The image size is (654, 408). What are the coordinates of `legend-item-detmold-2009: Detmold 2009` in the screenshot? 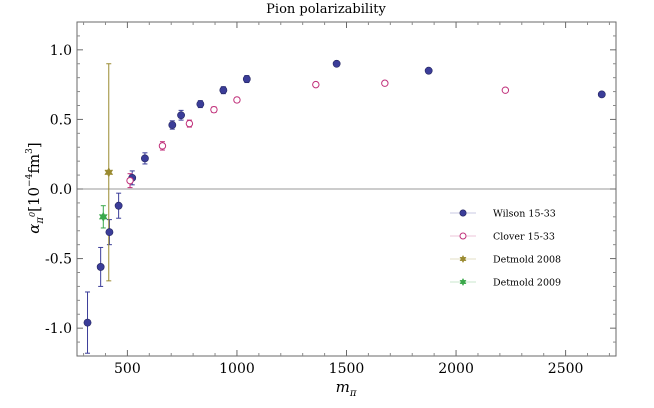 It's located at (505, 283).